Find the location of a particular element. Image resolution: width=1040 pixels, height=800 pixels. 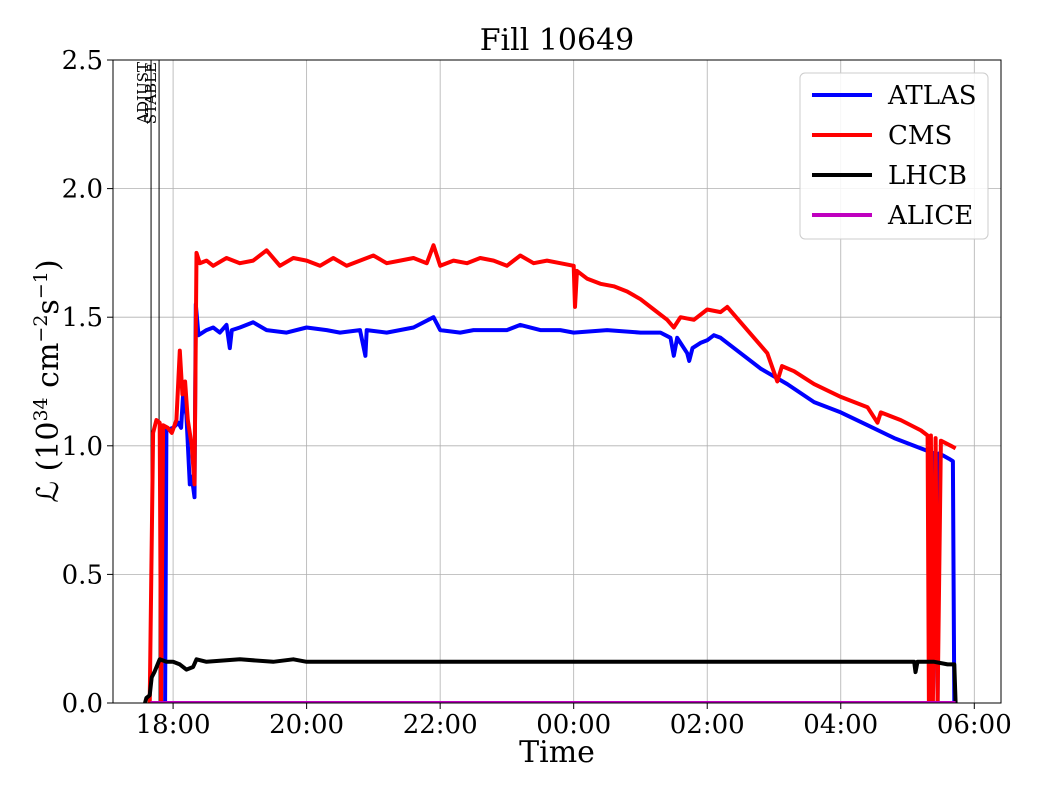

y-tick-label: 2.0 is located at coordinates (82, 190).